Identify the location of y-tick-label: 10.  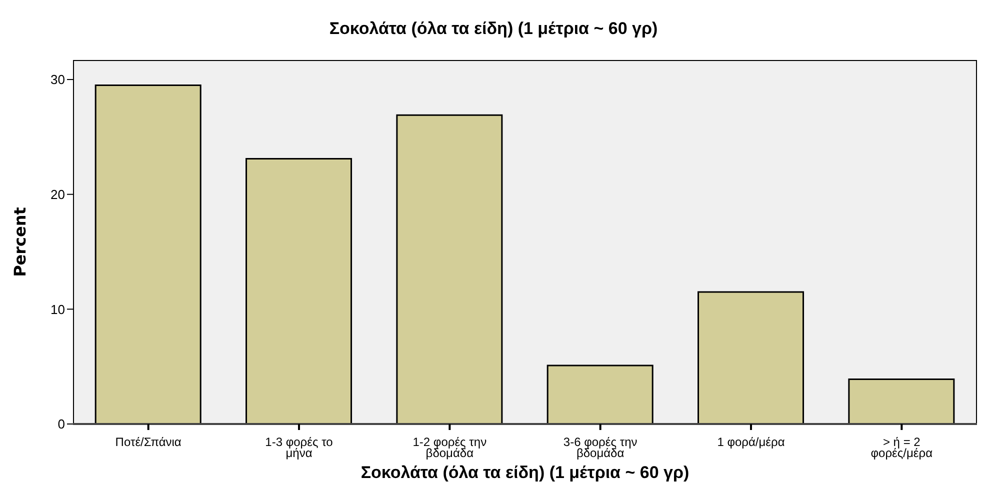
(57, 309).